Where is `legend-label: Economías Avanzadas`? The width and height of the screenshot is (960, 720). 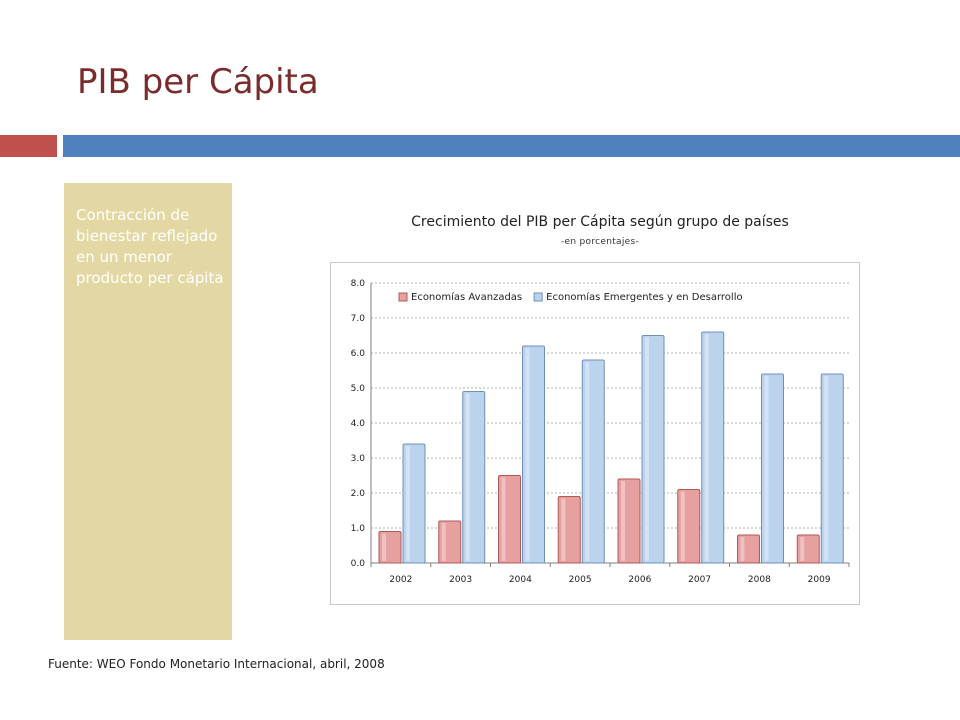
legend-label: Economías Avanzadas is located at coordinates (466, 297).